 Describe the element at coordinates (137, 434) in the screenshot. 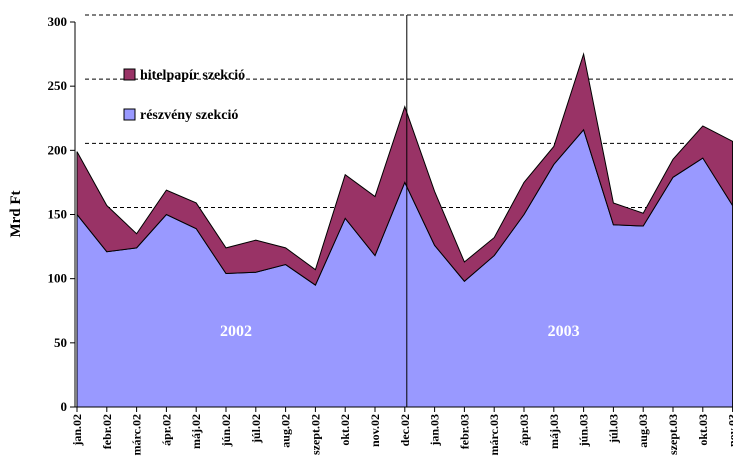

I see `x-tick-label: márc.02` at that location.